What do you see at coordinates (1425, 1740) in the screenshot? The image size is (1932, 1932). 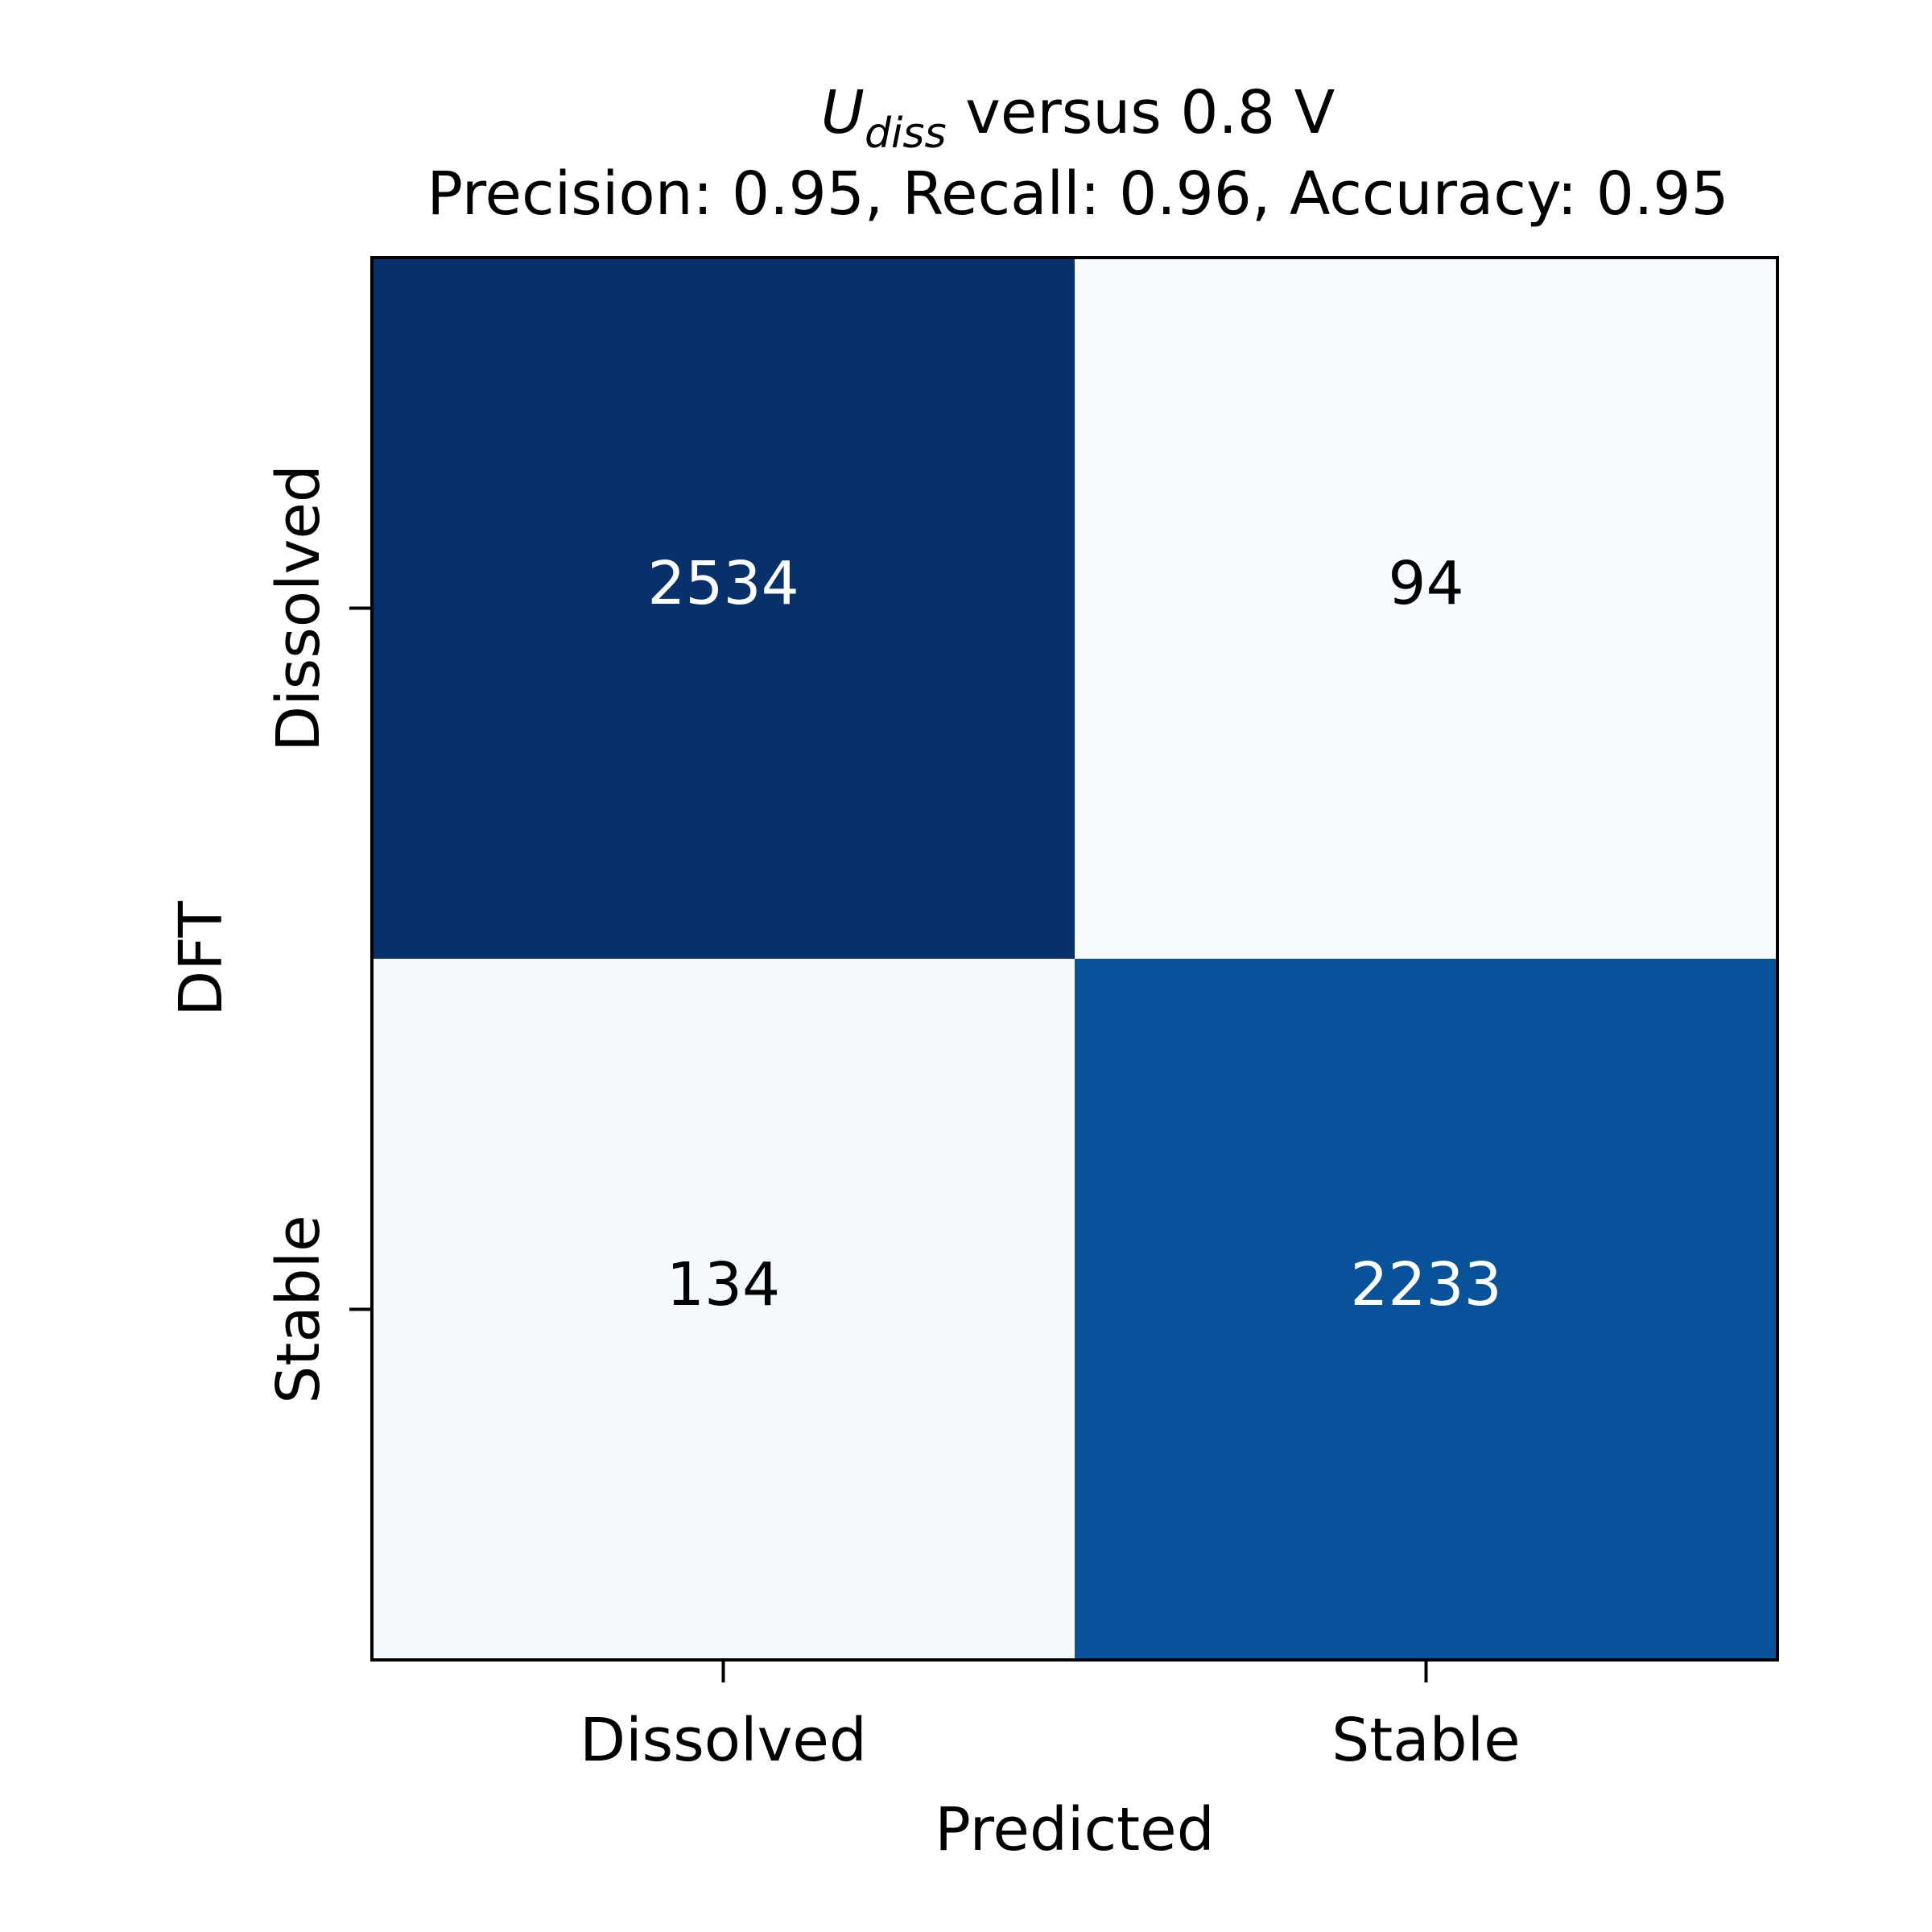 I see `x-tick-label-1: Stable` at bounding box center [1425, 1740].